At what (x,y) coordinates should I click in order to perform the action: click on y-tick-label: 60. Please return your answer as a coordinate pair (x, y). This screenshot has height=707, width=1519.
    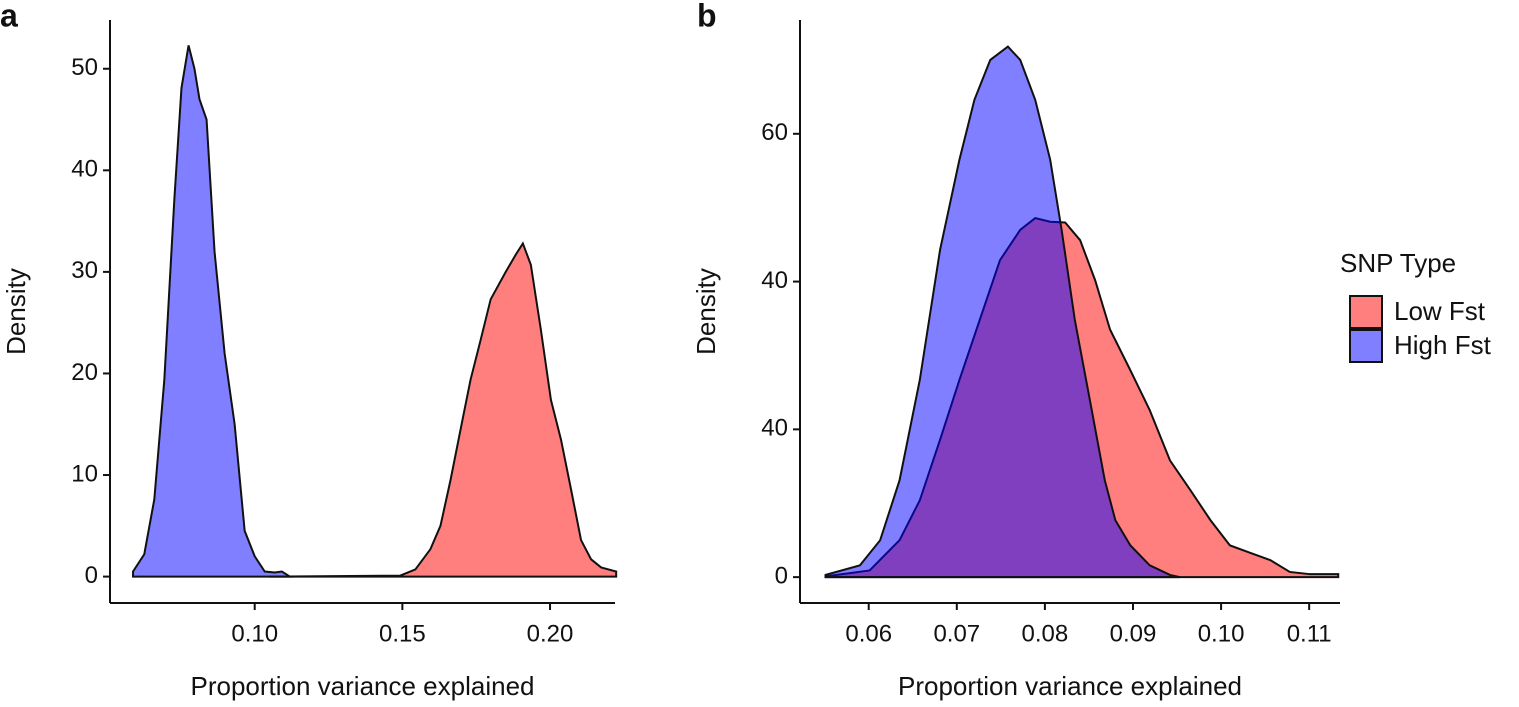
    Looking at the image, I should click on (774, 132).